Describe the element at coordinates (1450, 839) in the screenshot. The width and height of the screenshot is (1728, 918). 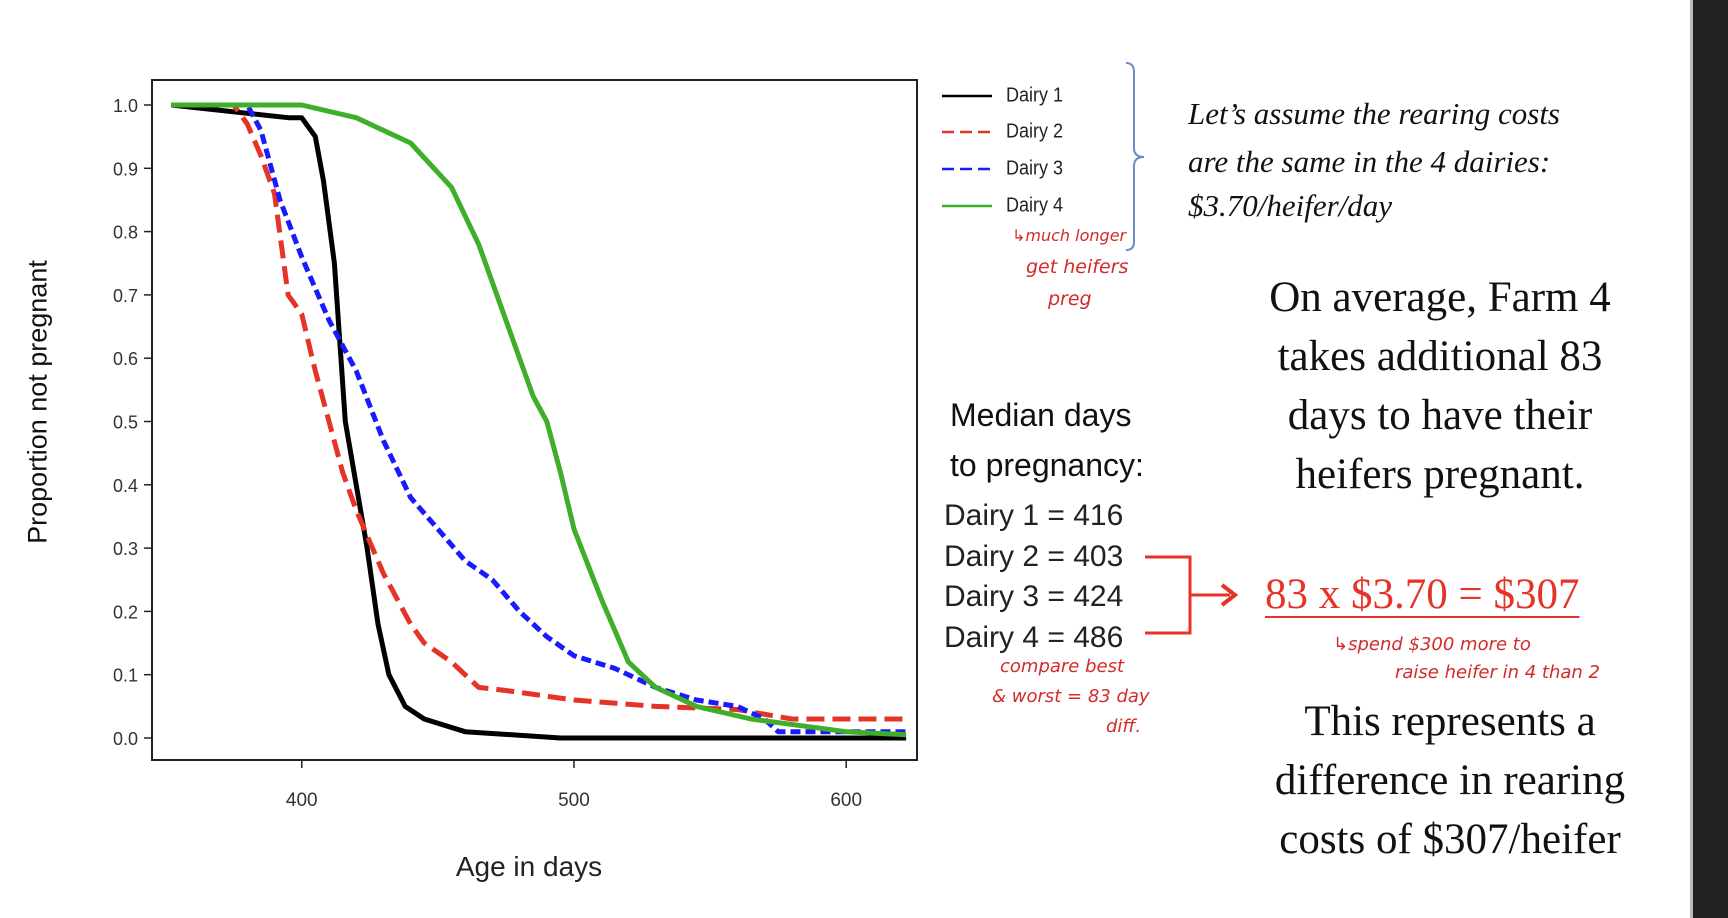
I see `conclusion-line: costs of $307/heifer` at that location.